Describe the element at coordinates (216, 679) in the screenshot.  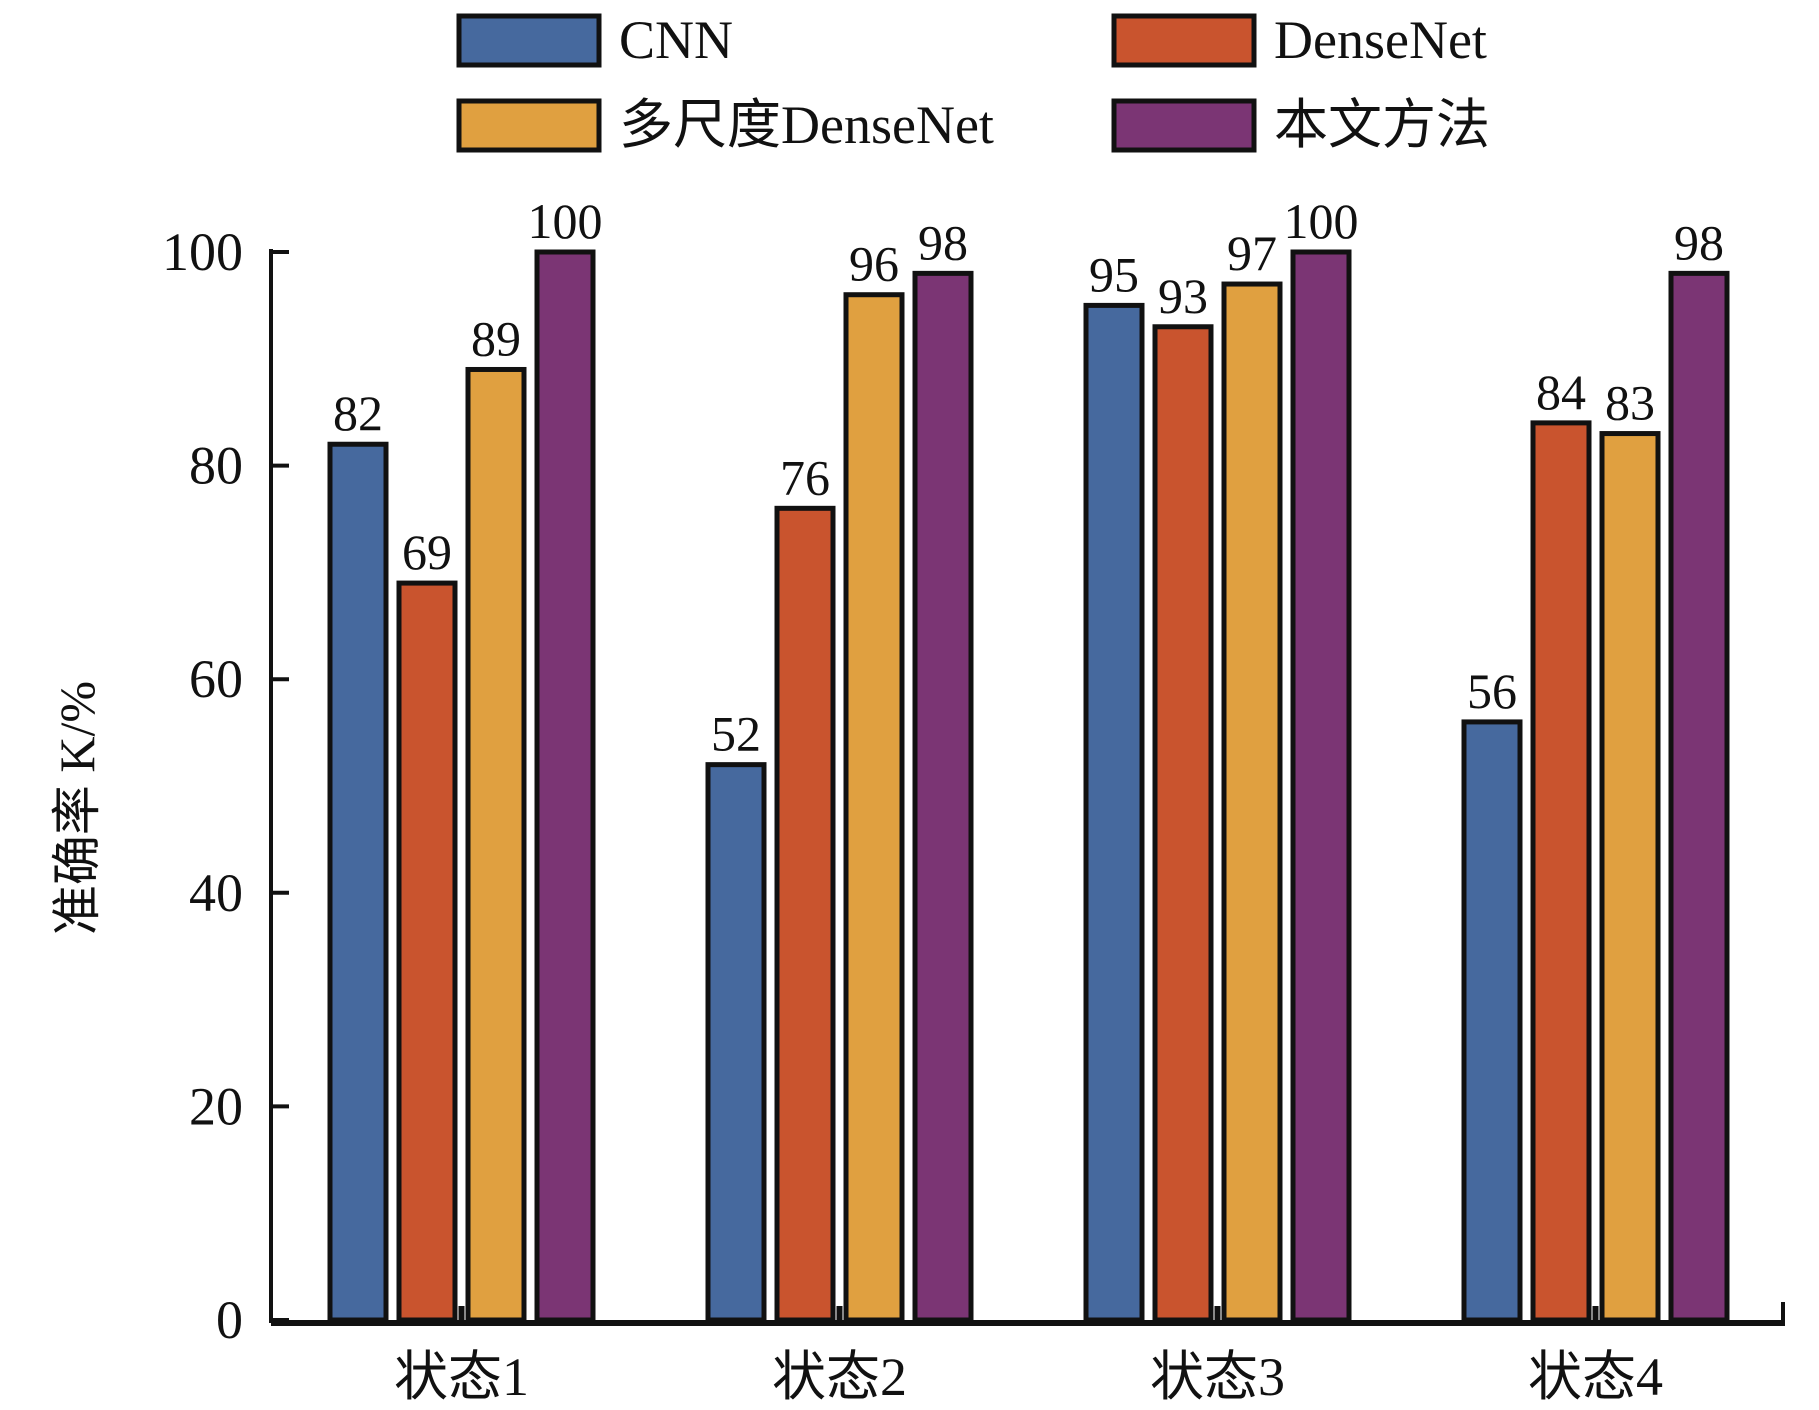
I see `y-tick-label: 60` at that location.